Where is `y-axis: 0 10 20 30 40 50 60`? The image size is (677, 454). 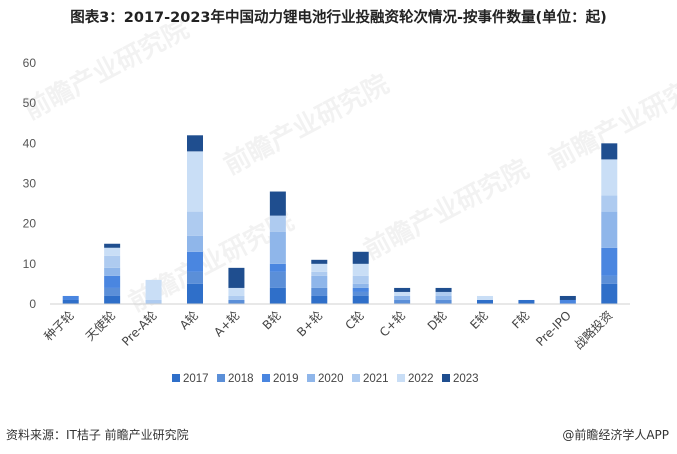
y-axis: 0 10 20 30 40 50 60 is located at coordinates (30, 183).